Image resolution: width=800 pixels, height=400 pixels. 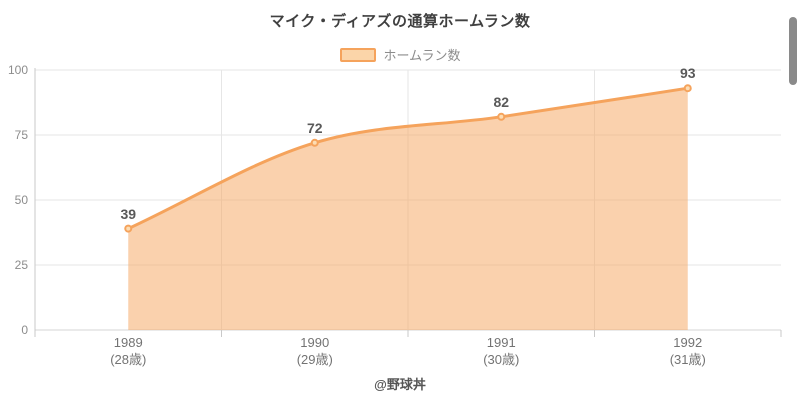 I want to click on legend: ホームラン数, so click(x=400, y=54).